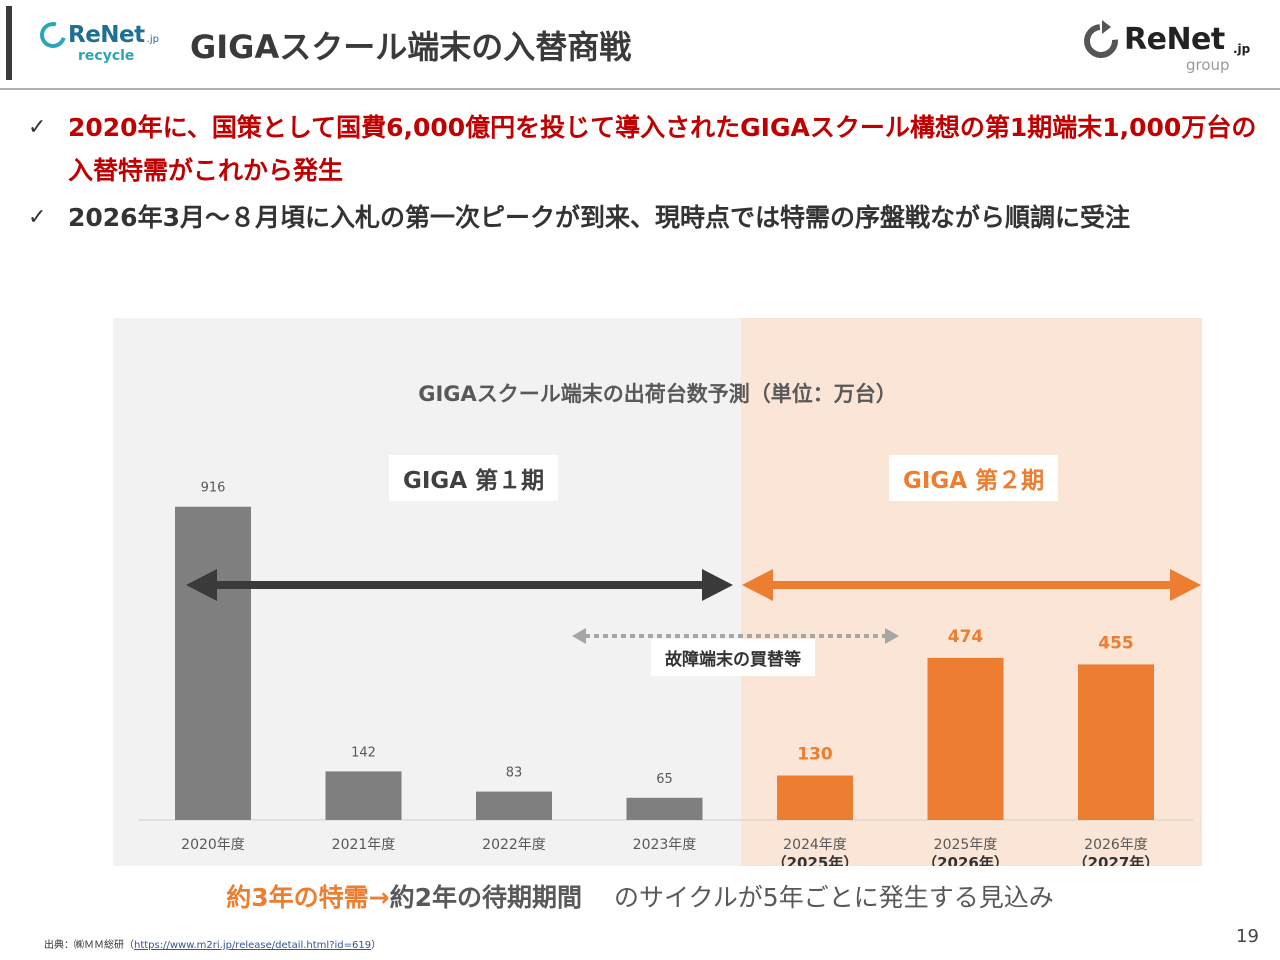 The height and width of the screenshot is (960, 1280). I want to click on data-label: 65, so click(664, 779).